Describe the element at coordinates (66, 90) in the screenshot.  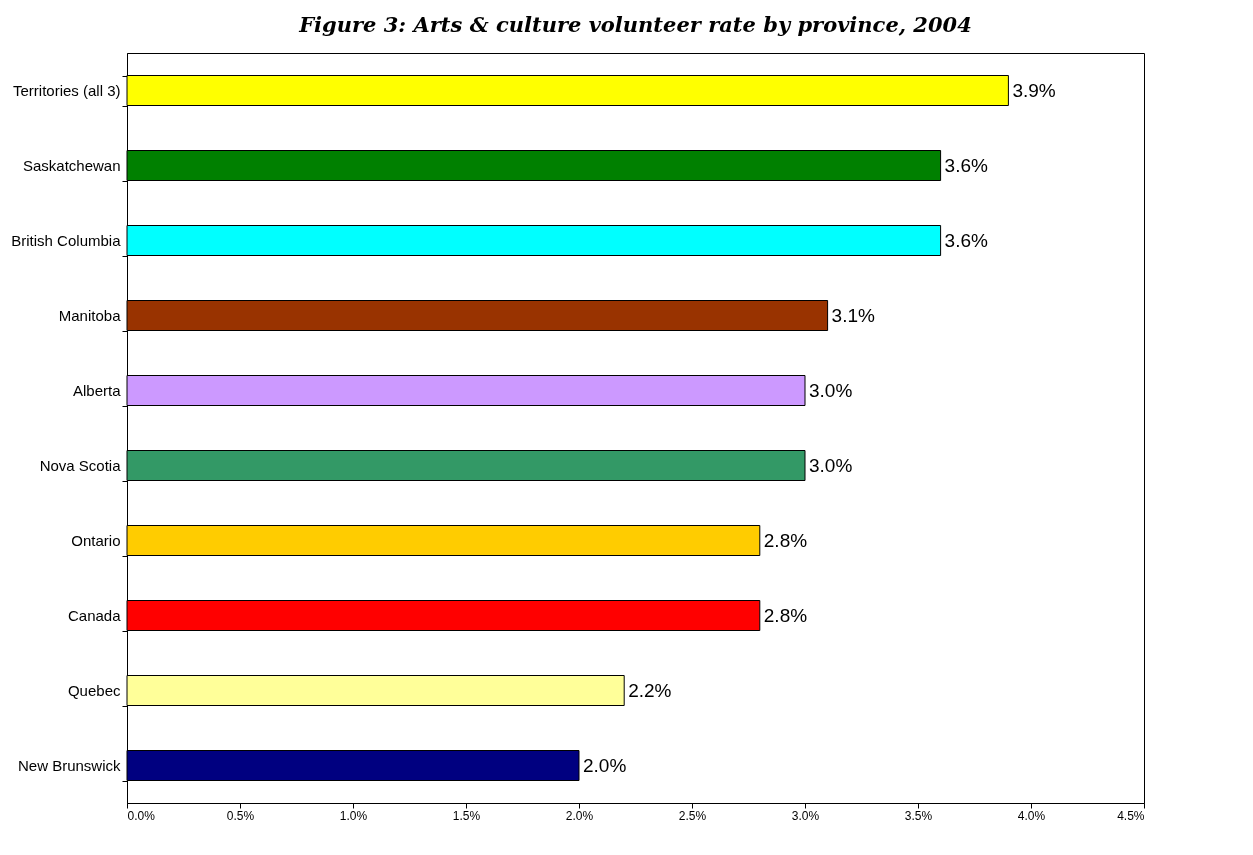
I see `y-tick-label: Territories (all 3)` at that location.